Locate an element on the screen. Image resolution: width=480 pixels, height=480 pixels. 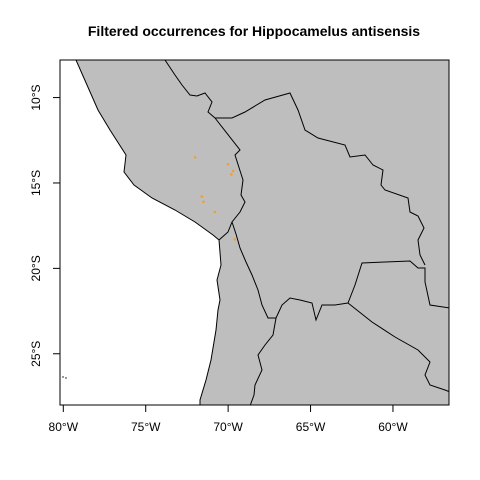
y-tick-label: 20°S is located at coordinates (36, 268).